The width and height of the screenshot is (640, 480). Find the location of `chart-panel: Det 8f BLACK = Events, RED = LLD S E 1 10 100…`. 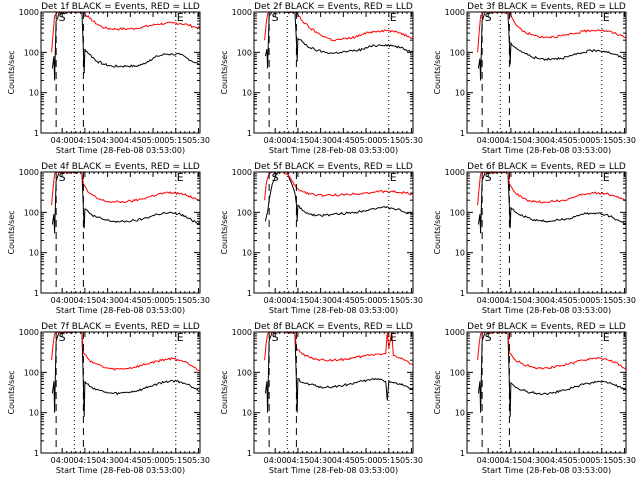

chart-panel: Det 8f BLACK = Events, RED = LLD S E 1 10 100… is located at coordinates (319, 400).